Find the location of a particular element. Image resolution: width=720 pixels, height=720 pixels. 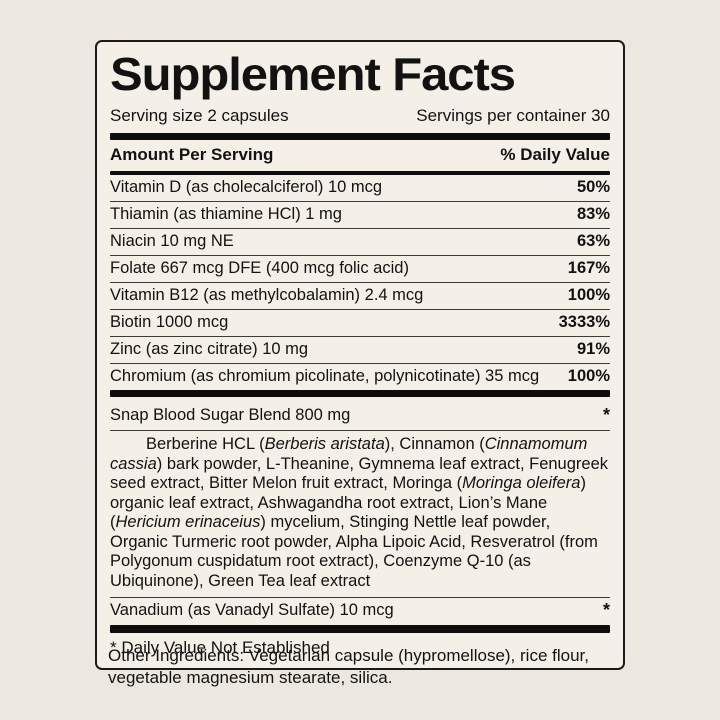

nutrient-name: Thiamin (as thiamine HCl) 1 mg is located at coordinates (226, 214).